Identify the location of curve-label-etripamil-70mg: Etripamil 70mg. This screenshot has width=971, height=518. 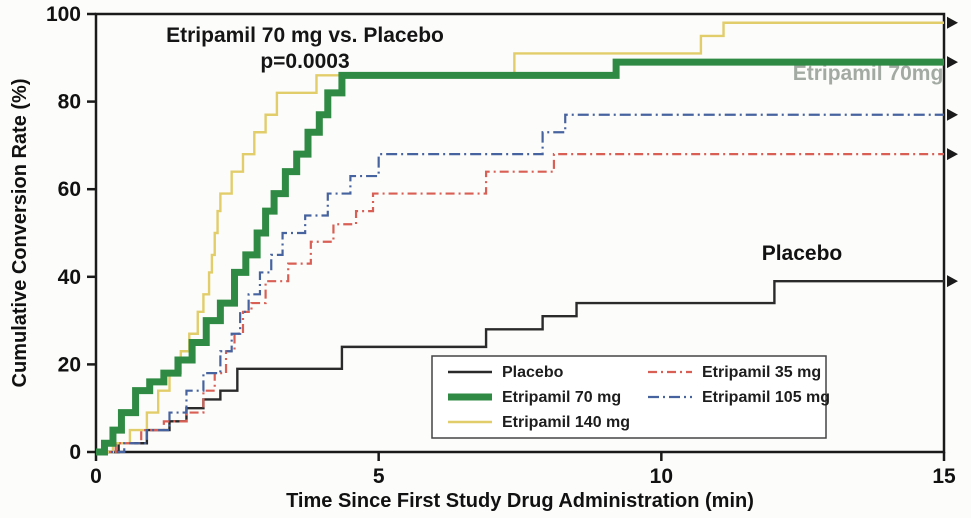
(868, 73).